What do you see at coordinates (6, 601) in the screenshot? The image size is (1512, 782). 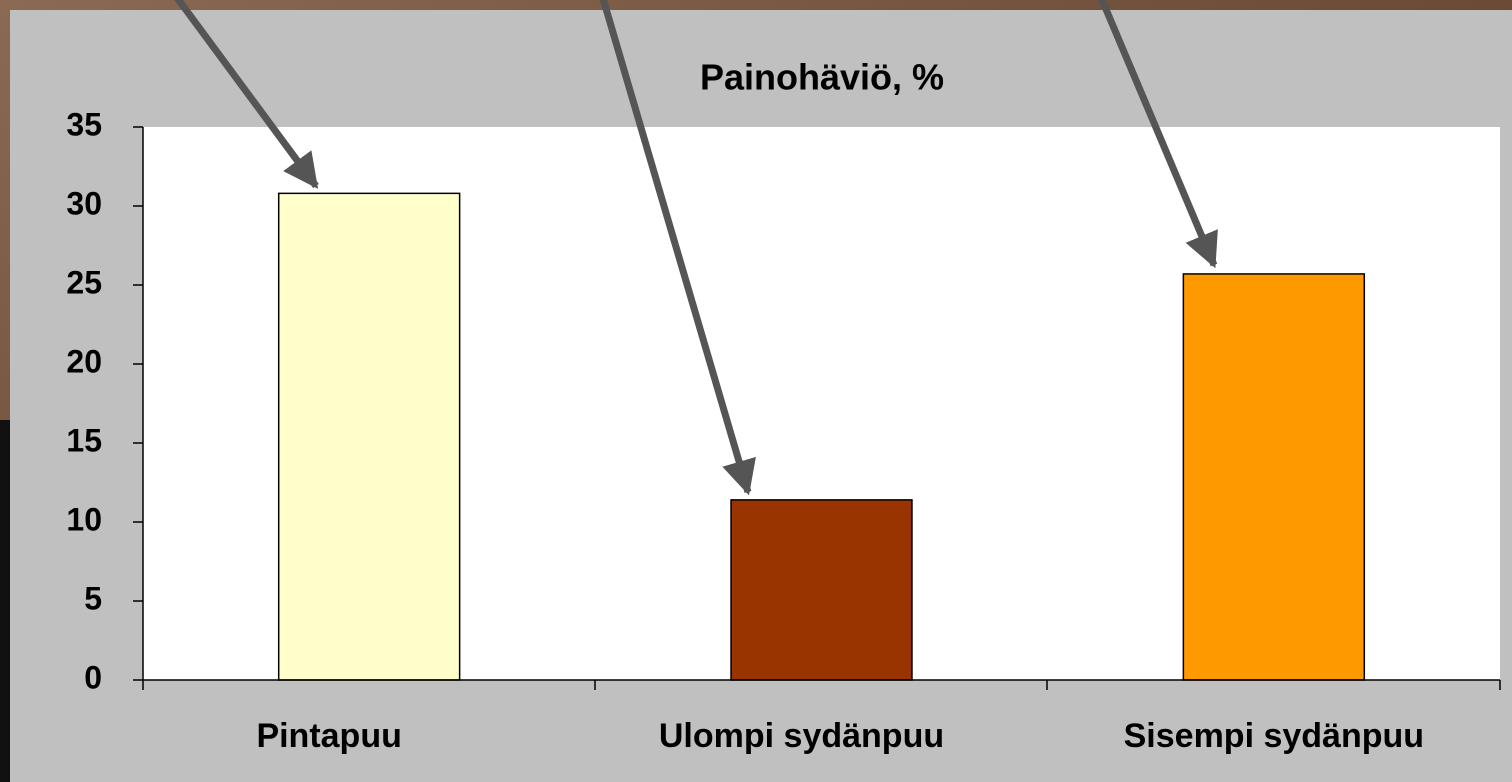 I see `background-shadow` at bounding box center [6, 601].